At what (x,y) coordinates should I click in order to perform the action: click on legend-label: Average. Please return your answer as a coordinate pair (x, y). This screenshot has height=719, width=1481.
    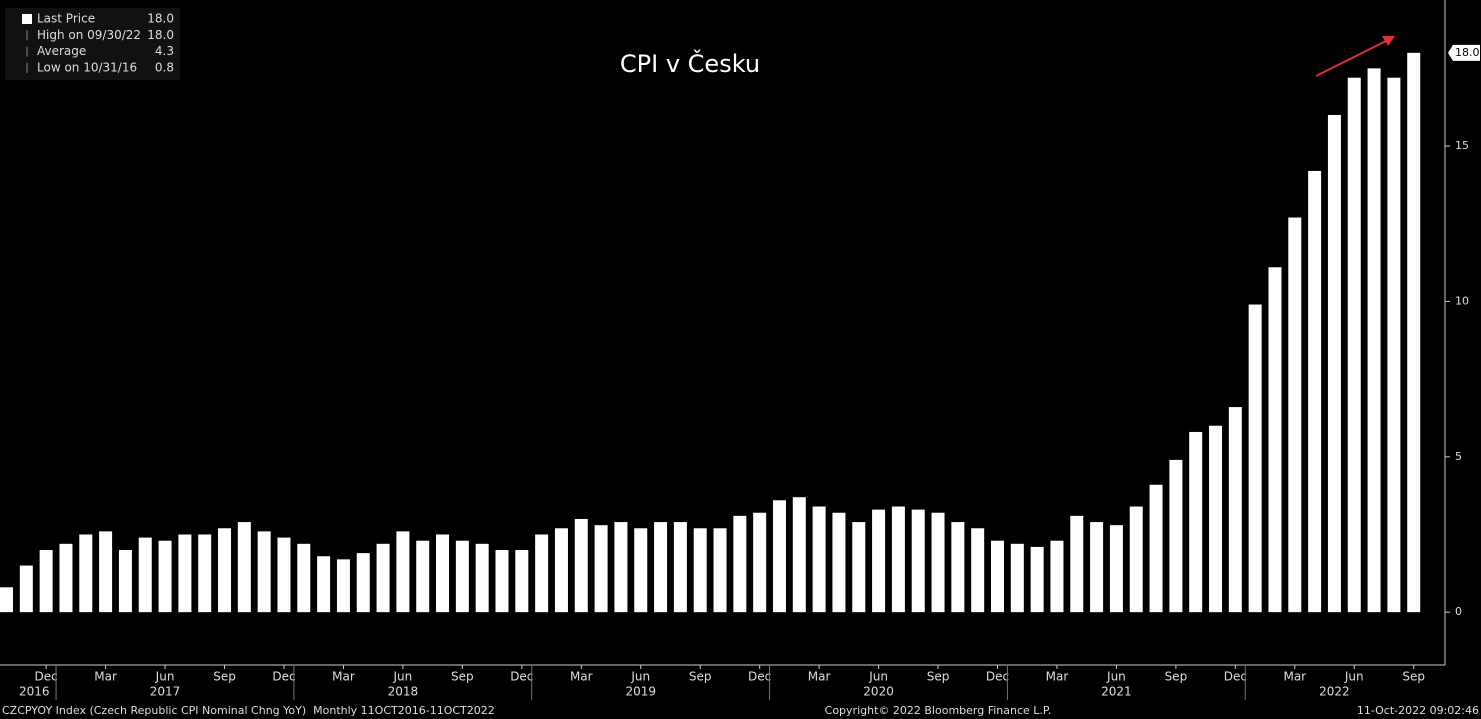
    Looking at the image, I should click on (61, 51).